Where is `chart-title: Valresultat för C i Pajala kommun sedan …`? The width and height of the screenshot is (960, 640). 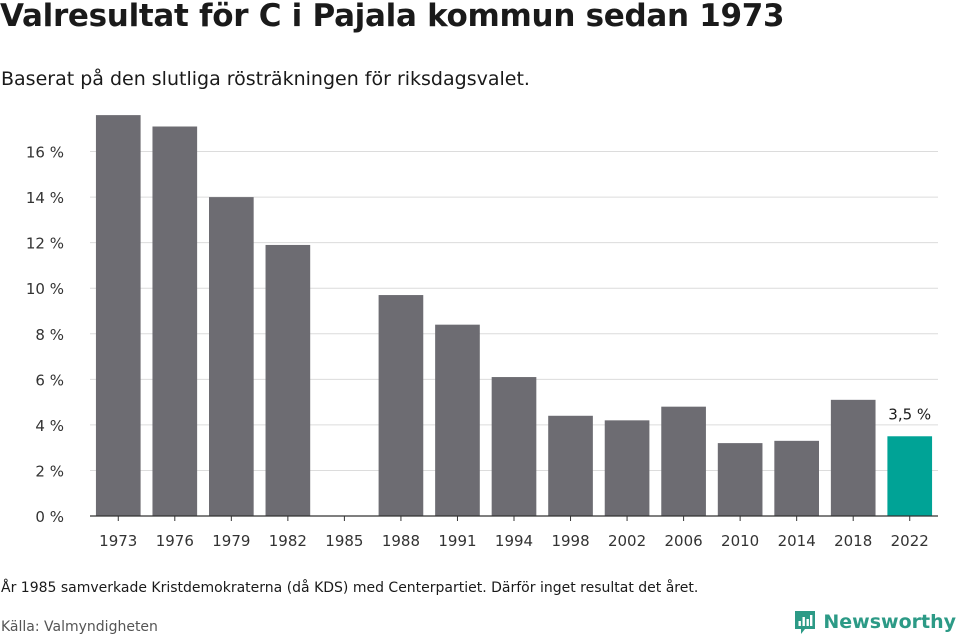
chart-title: Valresultat för C i Pajala kommun sedan … is located at coordinates (392, 17).